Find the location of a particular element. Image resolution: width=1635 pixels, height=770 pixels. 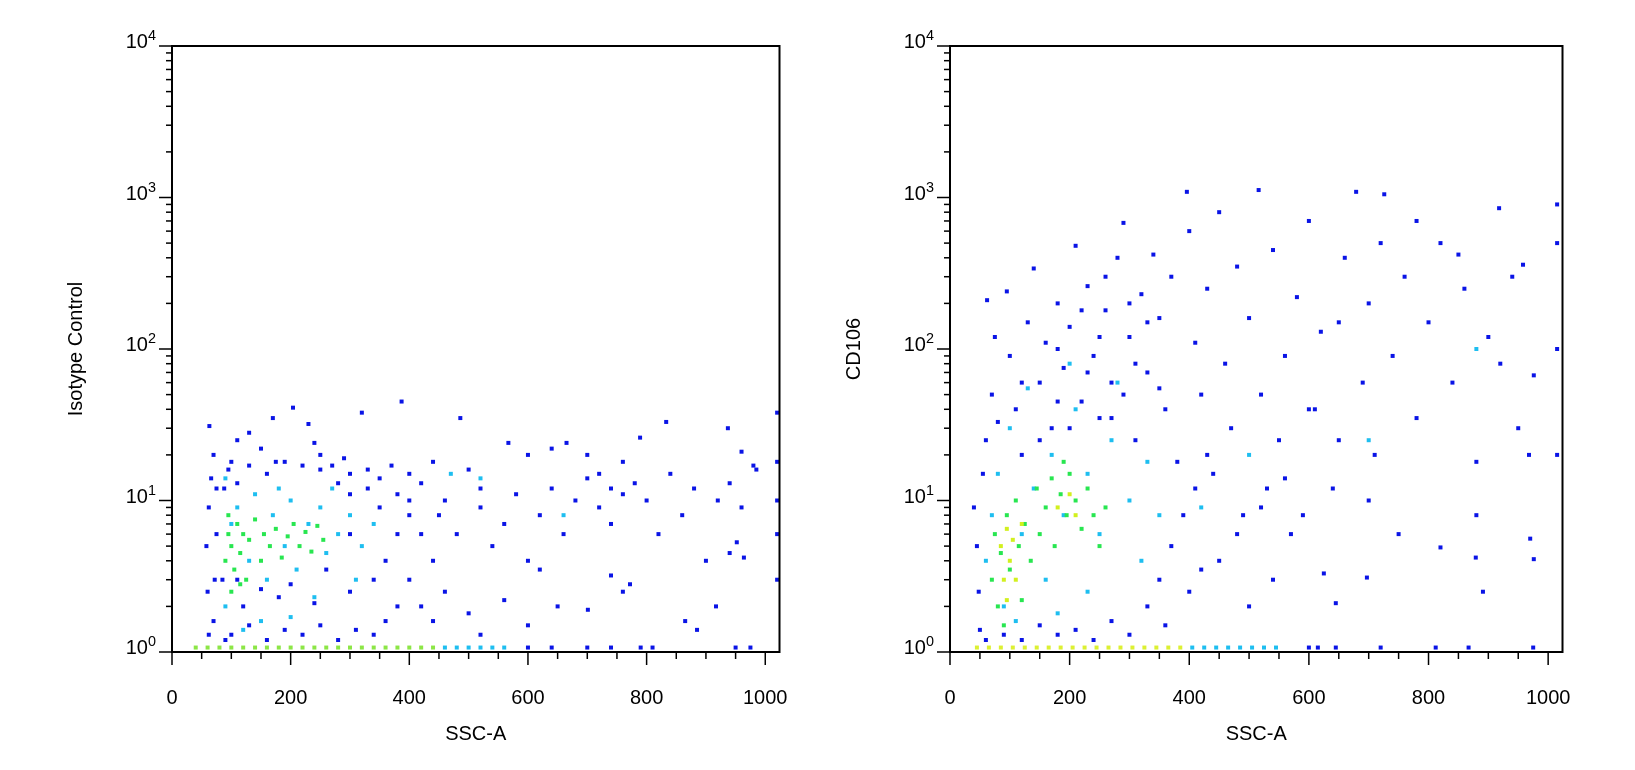

y-axis-title: CD106 is located at coordinates (852, 349).